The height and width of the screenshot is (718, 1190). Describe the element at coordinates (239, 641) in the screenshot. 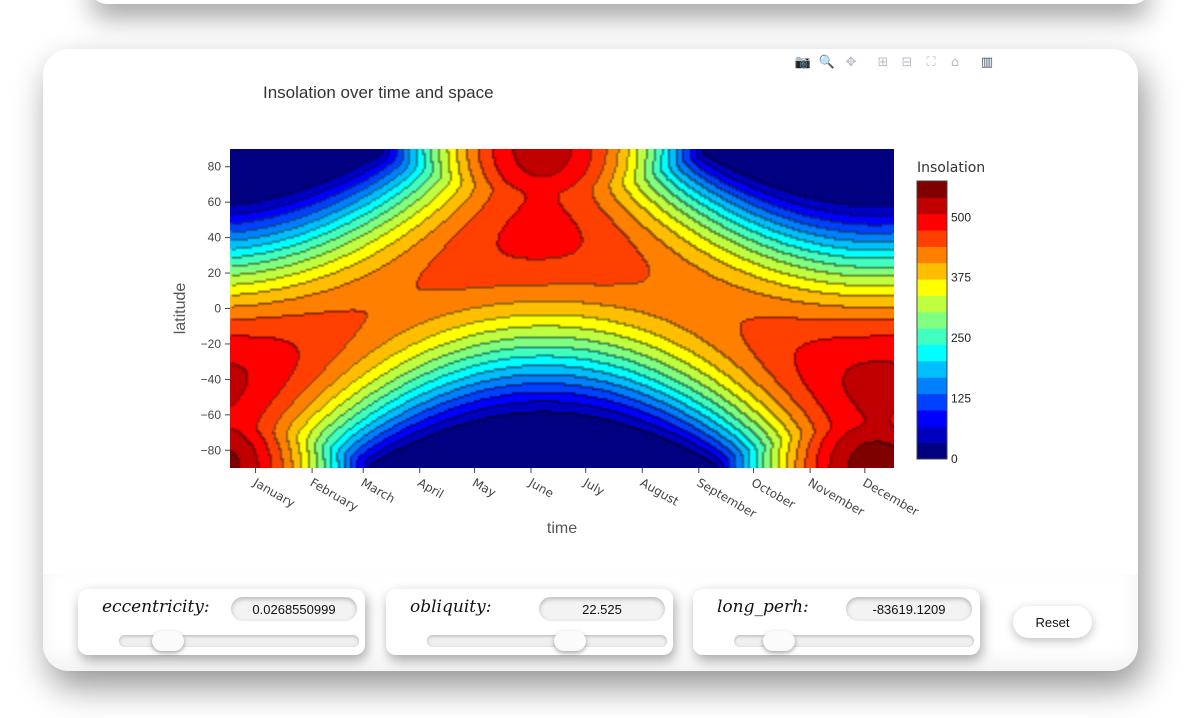

I see `eccentricity-slider` at that location.